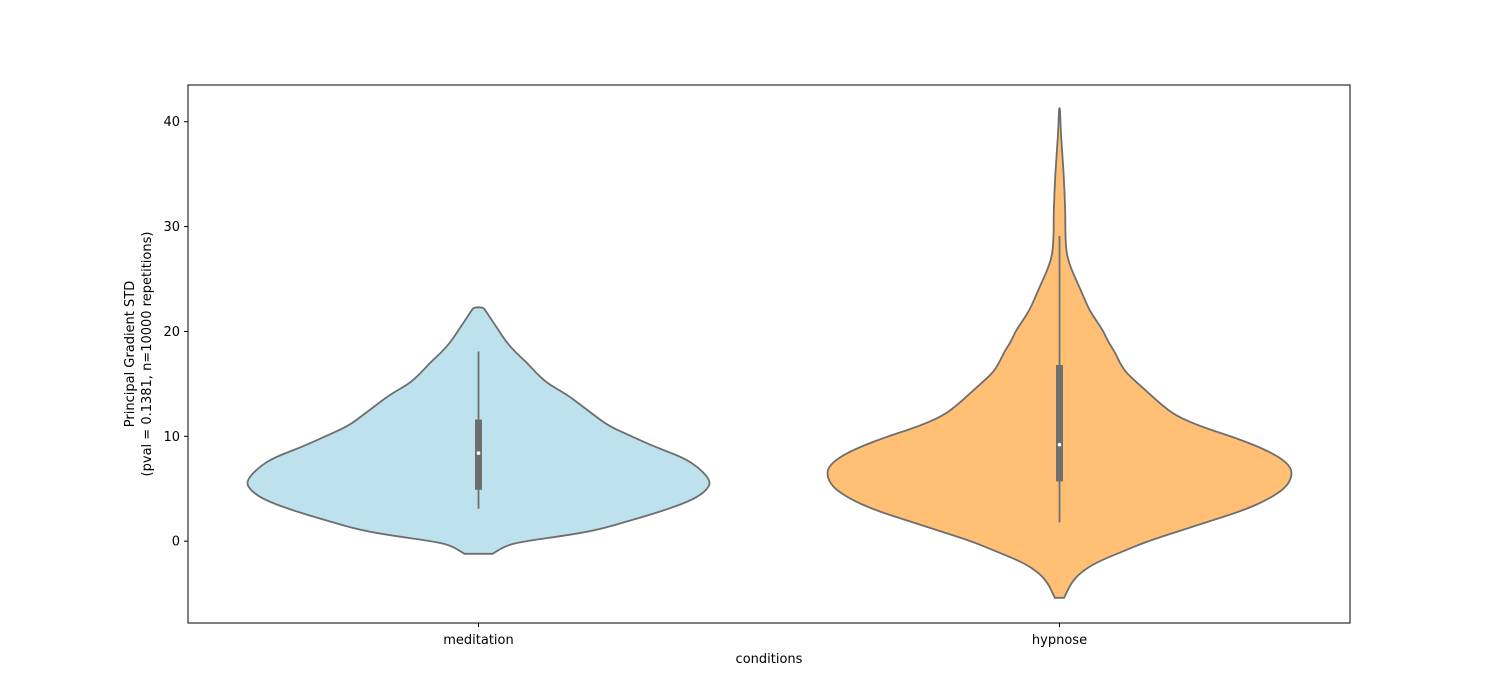 This screenshot has width=1500, height=700. I want to click on x-tick-label-meditation: meditation, so click(478, 640).